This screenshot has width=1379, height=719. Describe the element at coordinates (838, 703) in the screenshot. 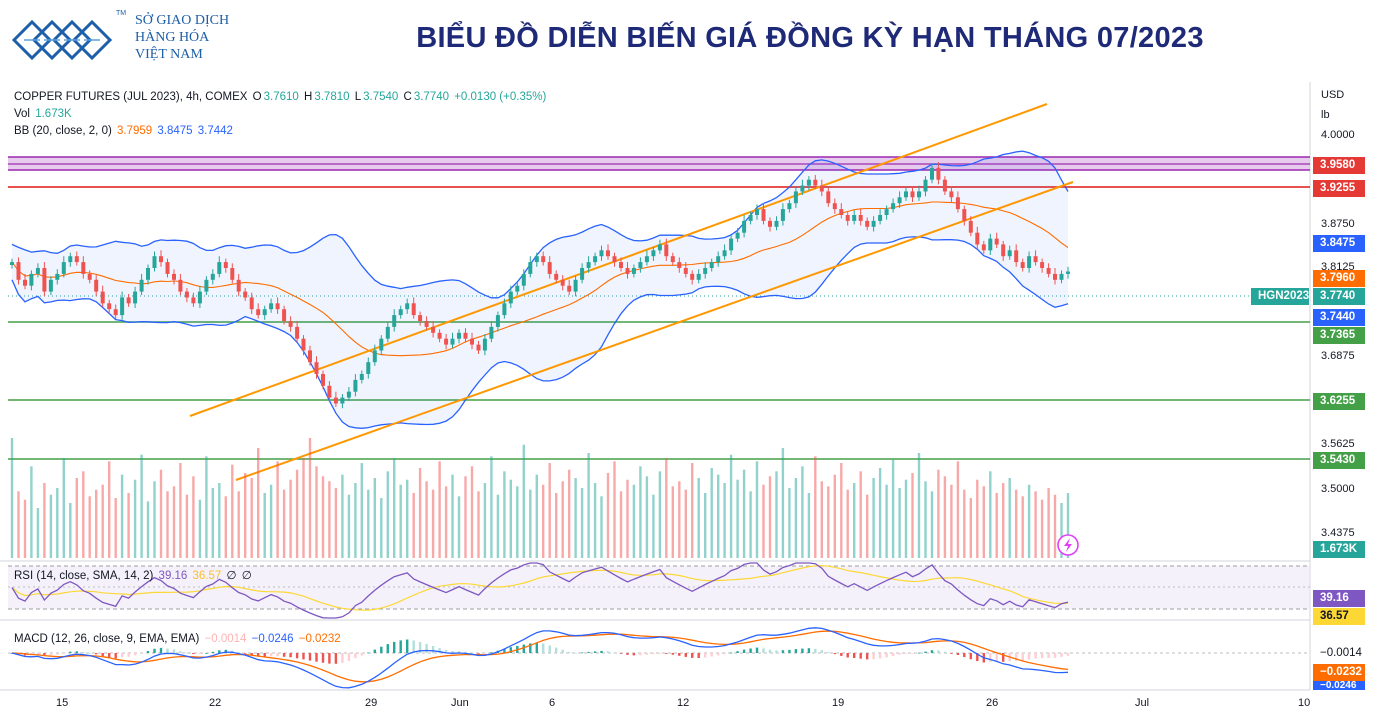

I see `time-tick: 19` at that location.